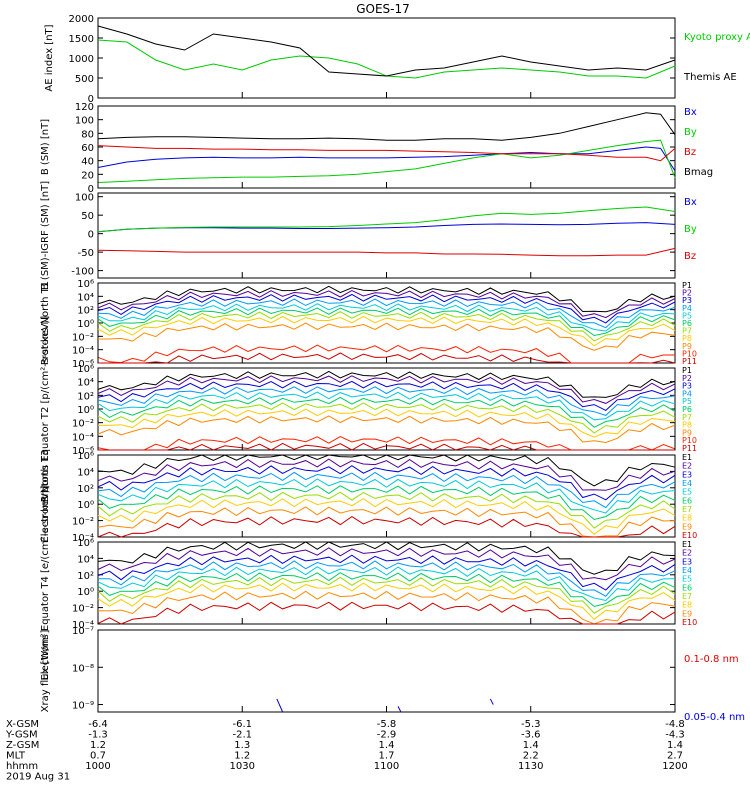  Describe the element at coordinates (687, 308) in the screenshot. I see `legend-entry: P4` at that location.